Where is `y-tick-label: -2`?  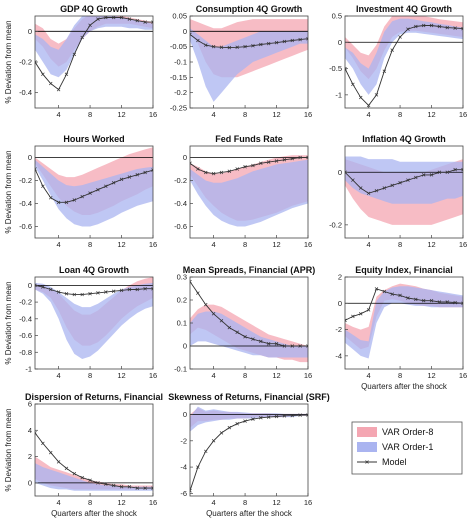 y-tick-label: -2 is located at coordinates (338, 329).